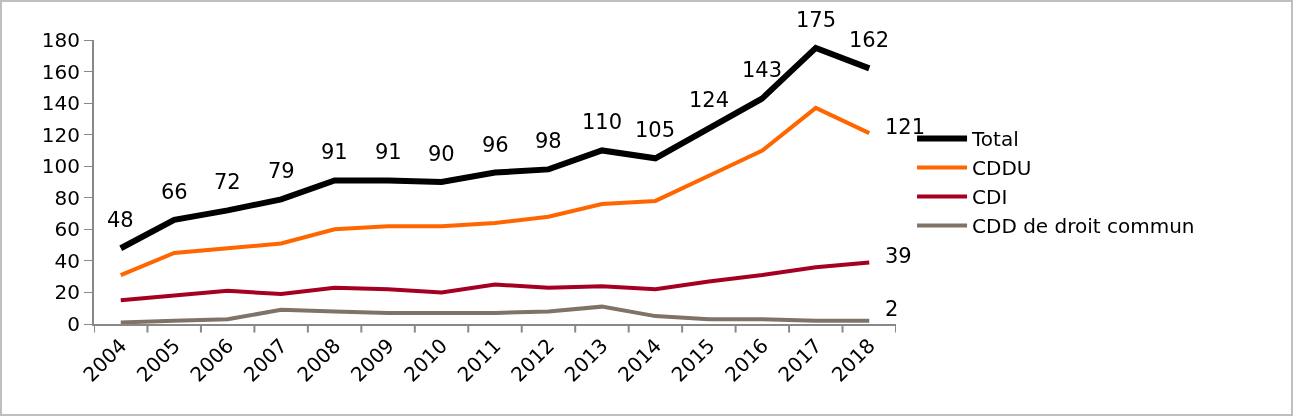 This screenshot has height=416, width=1293. I want to click on legend-label: CDD de droit commun, so click(1083, 226).